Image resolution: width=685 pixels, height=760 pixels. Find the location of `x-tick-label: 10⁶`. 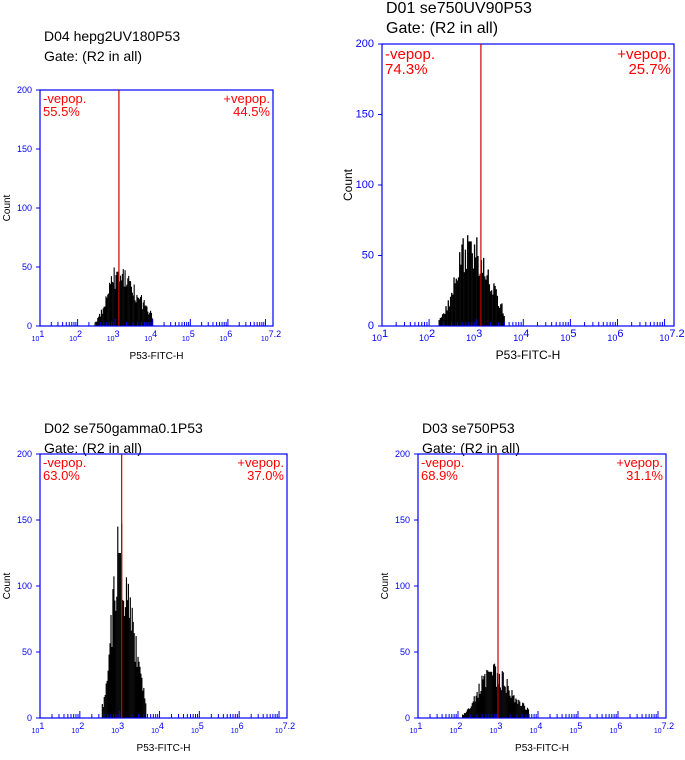

x-tick-label: 10⁶ is located at coordinates (616, 728).